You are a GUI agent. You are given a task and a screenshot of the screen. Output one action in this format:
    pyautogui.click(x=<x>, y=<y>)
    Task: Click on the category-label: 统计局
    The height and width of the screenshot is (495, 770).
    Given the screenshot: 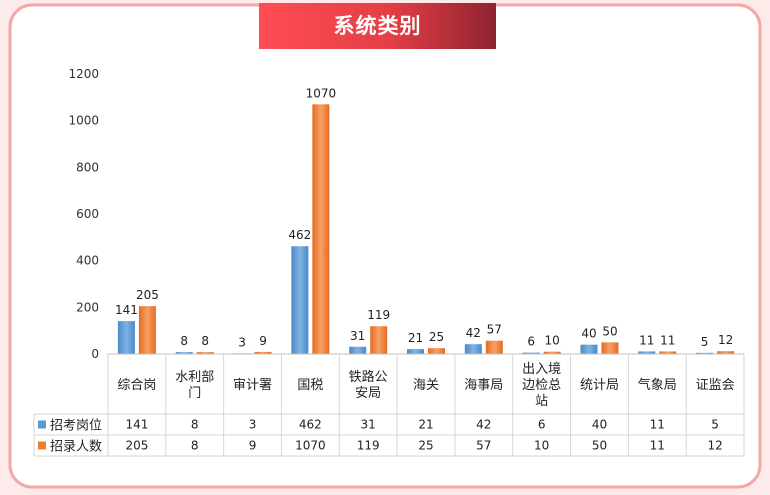 What is the action you would take?
    pyautogui.click(x=599, y=385)
    